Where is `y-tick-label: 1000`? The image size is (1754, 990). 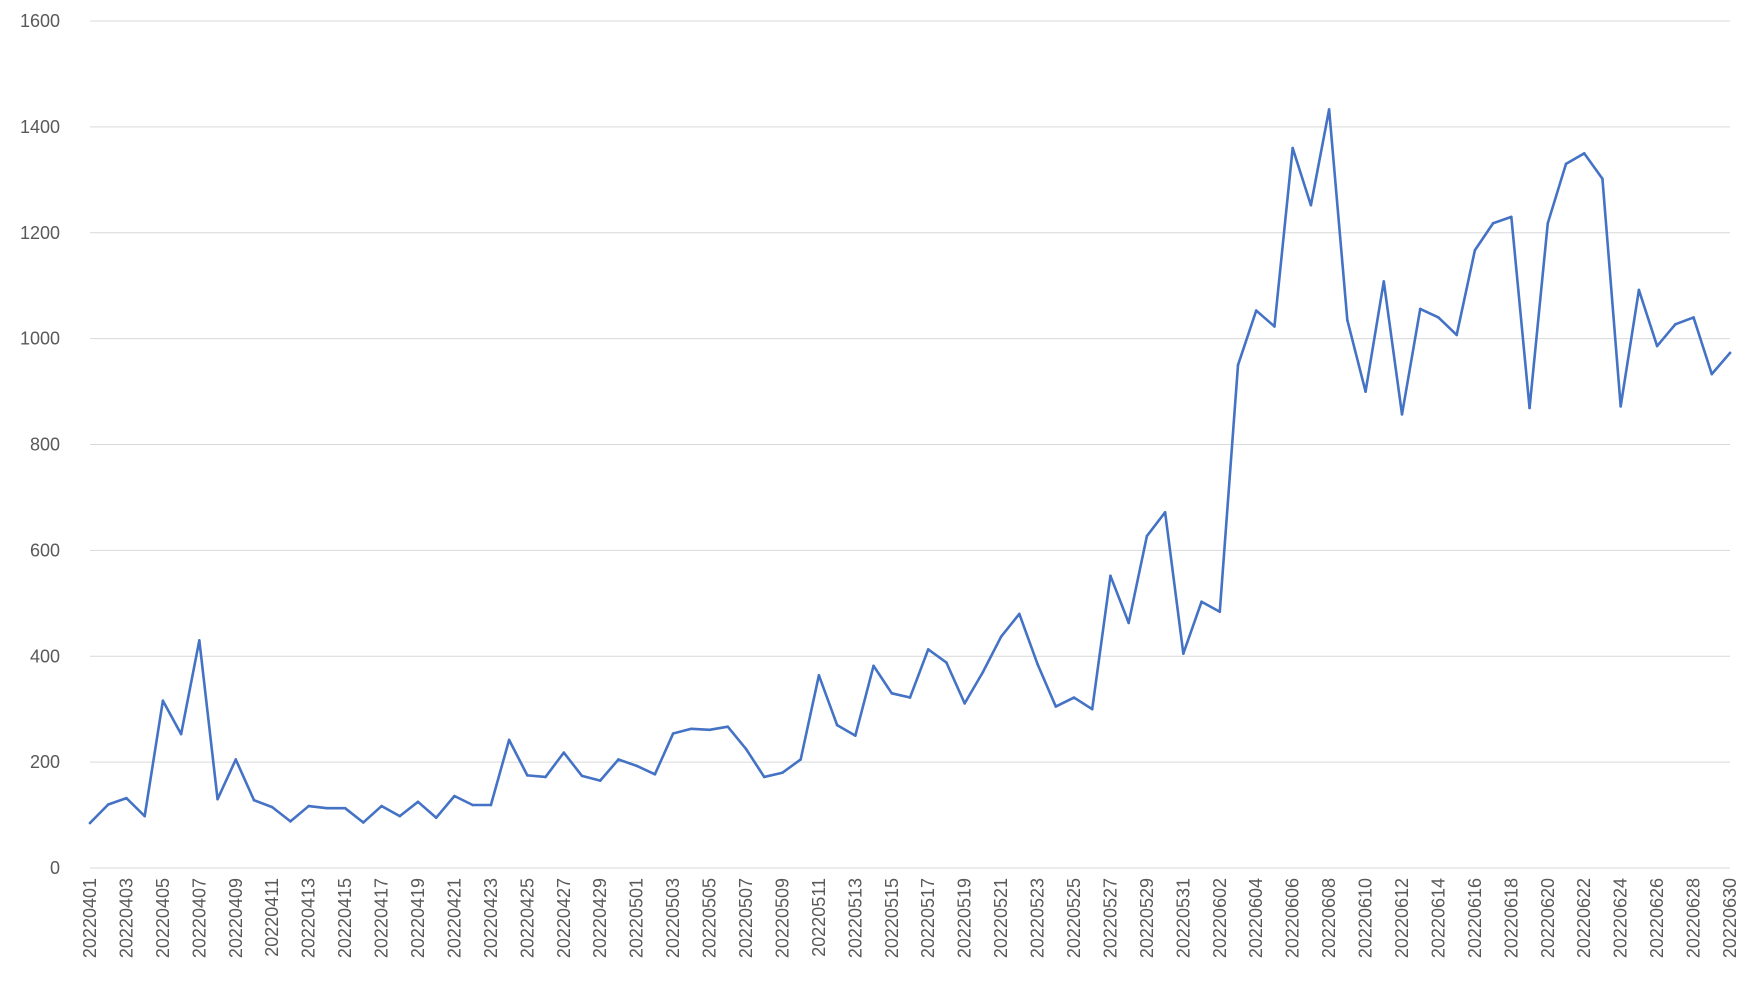
y-tick-label: 1000 is located at coordinates (40, 339).